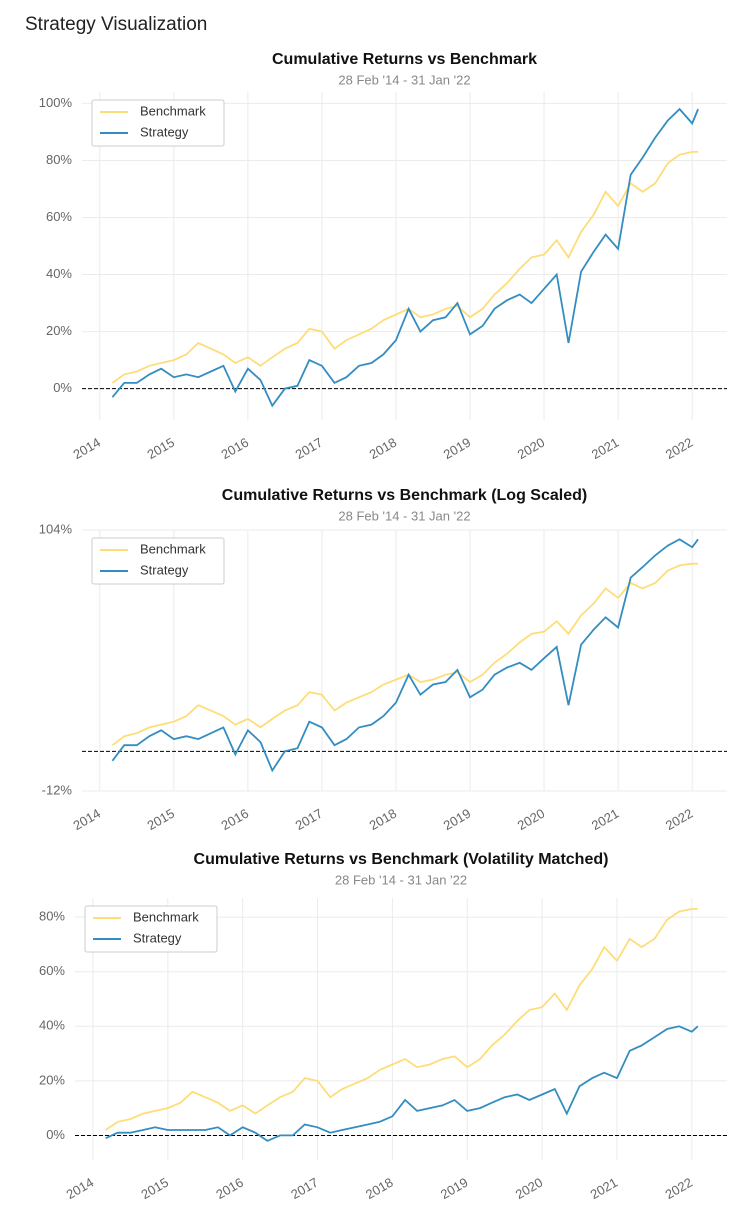  What do you see at coordinates (57, 789) in the screenshot?
I see `y-tick-label: -12%` at bounding box center [57, 789].